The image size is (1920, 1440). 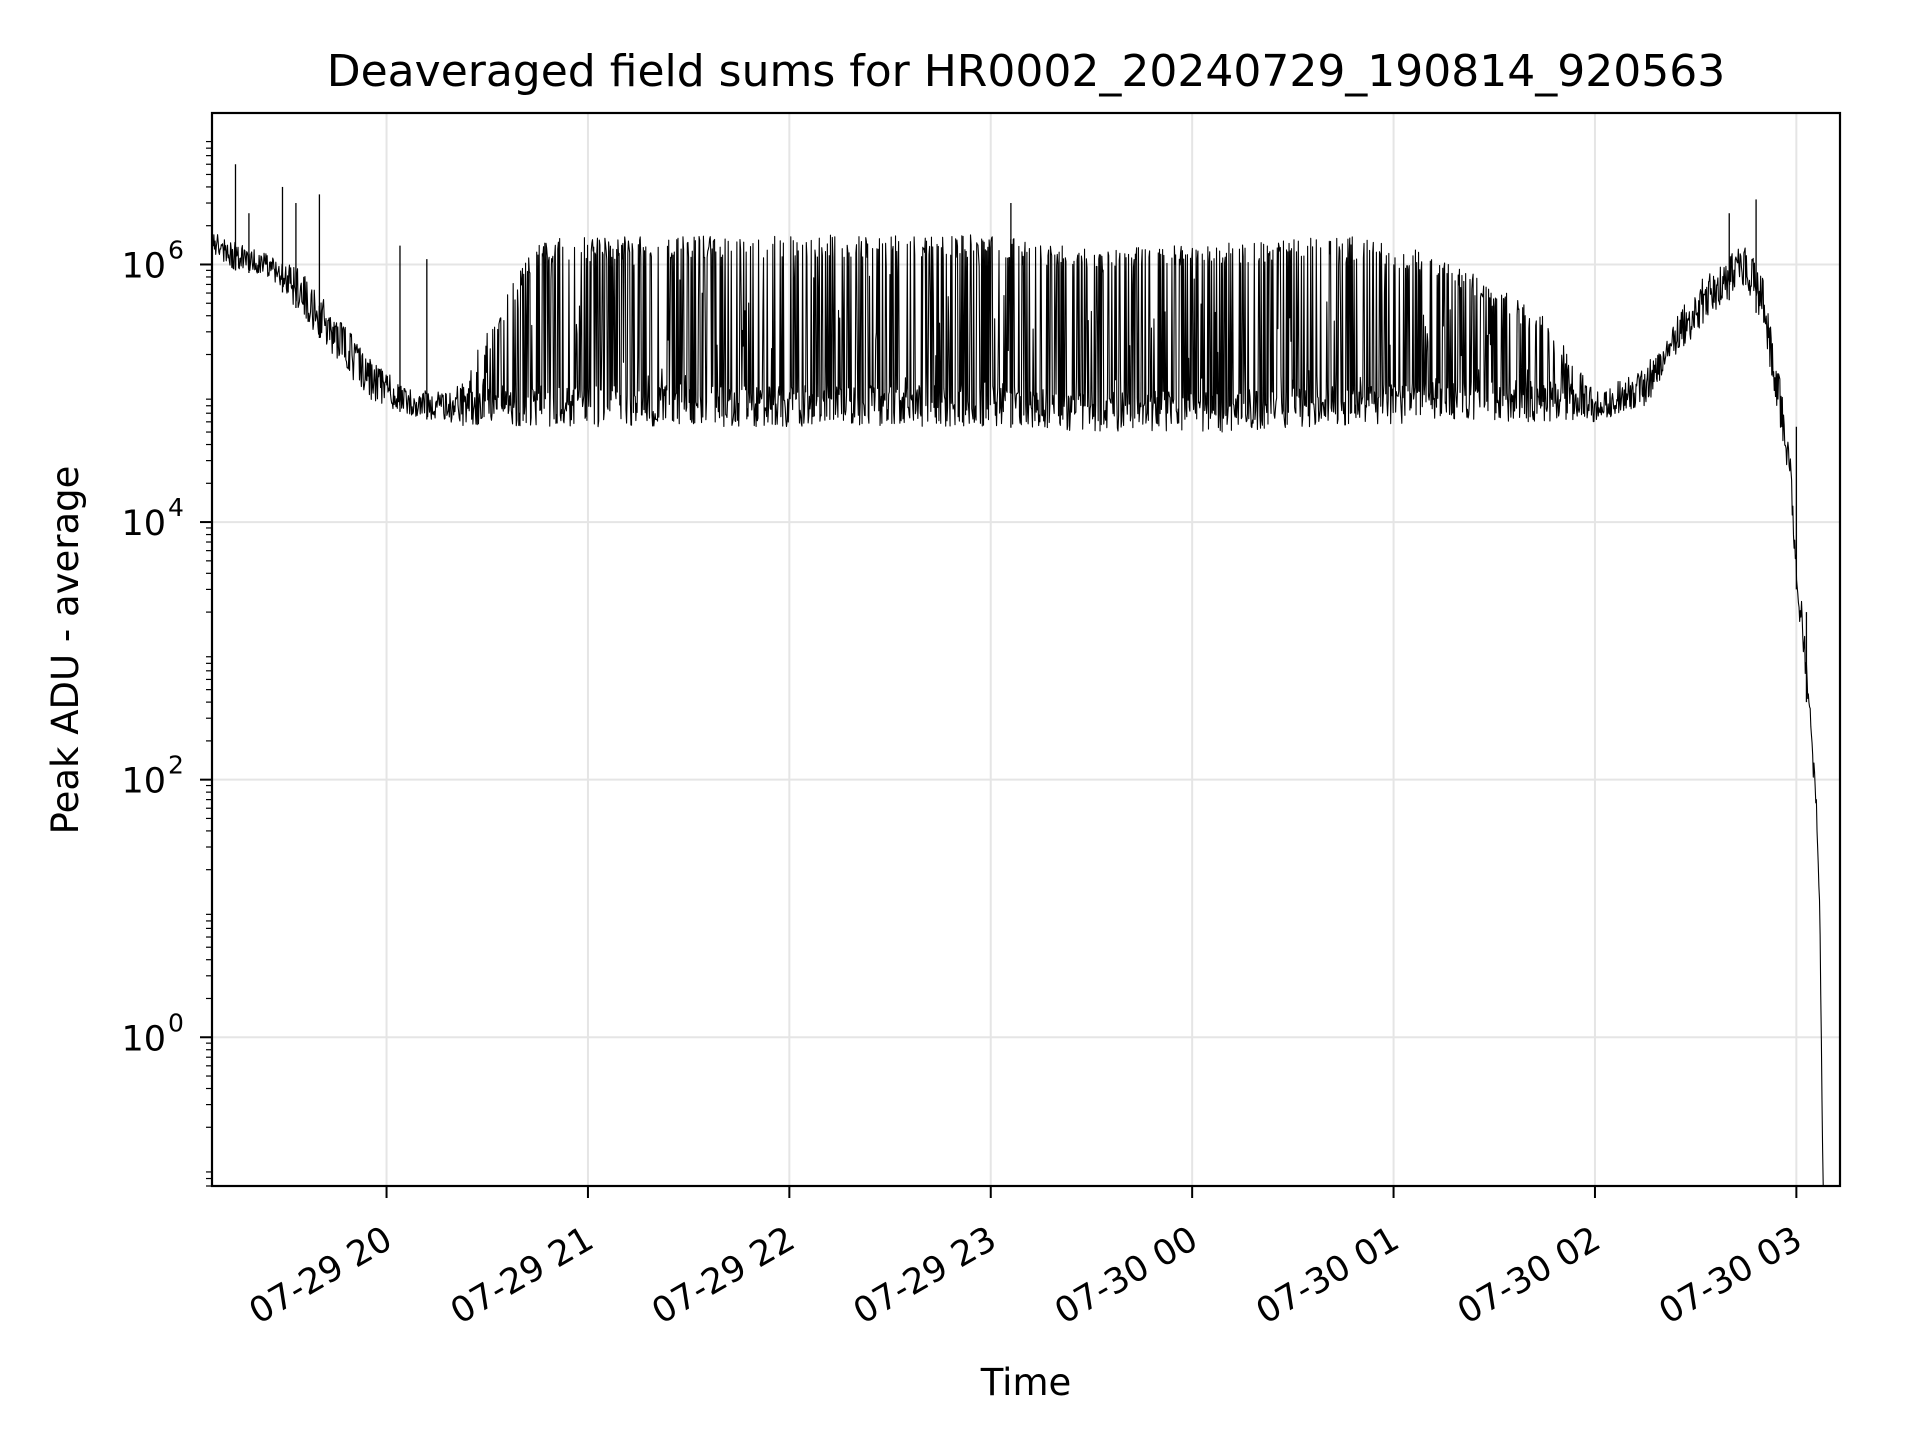 I want to click on y-axis-label: Peak ADU - average, so click(x=65, y=650).